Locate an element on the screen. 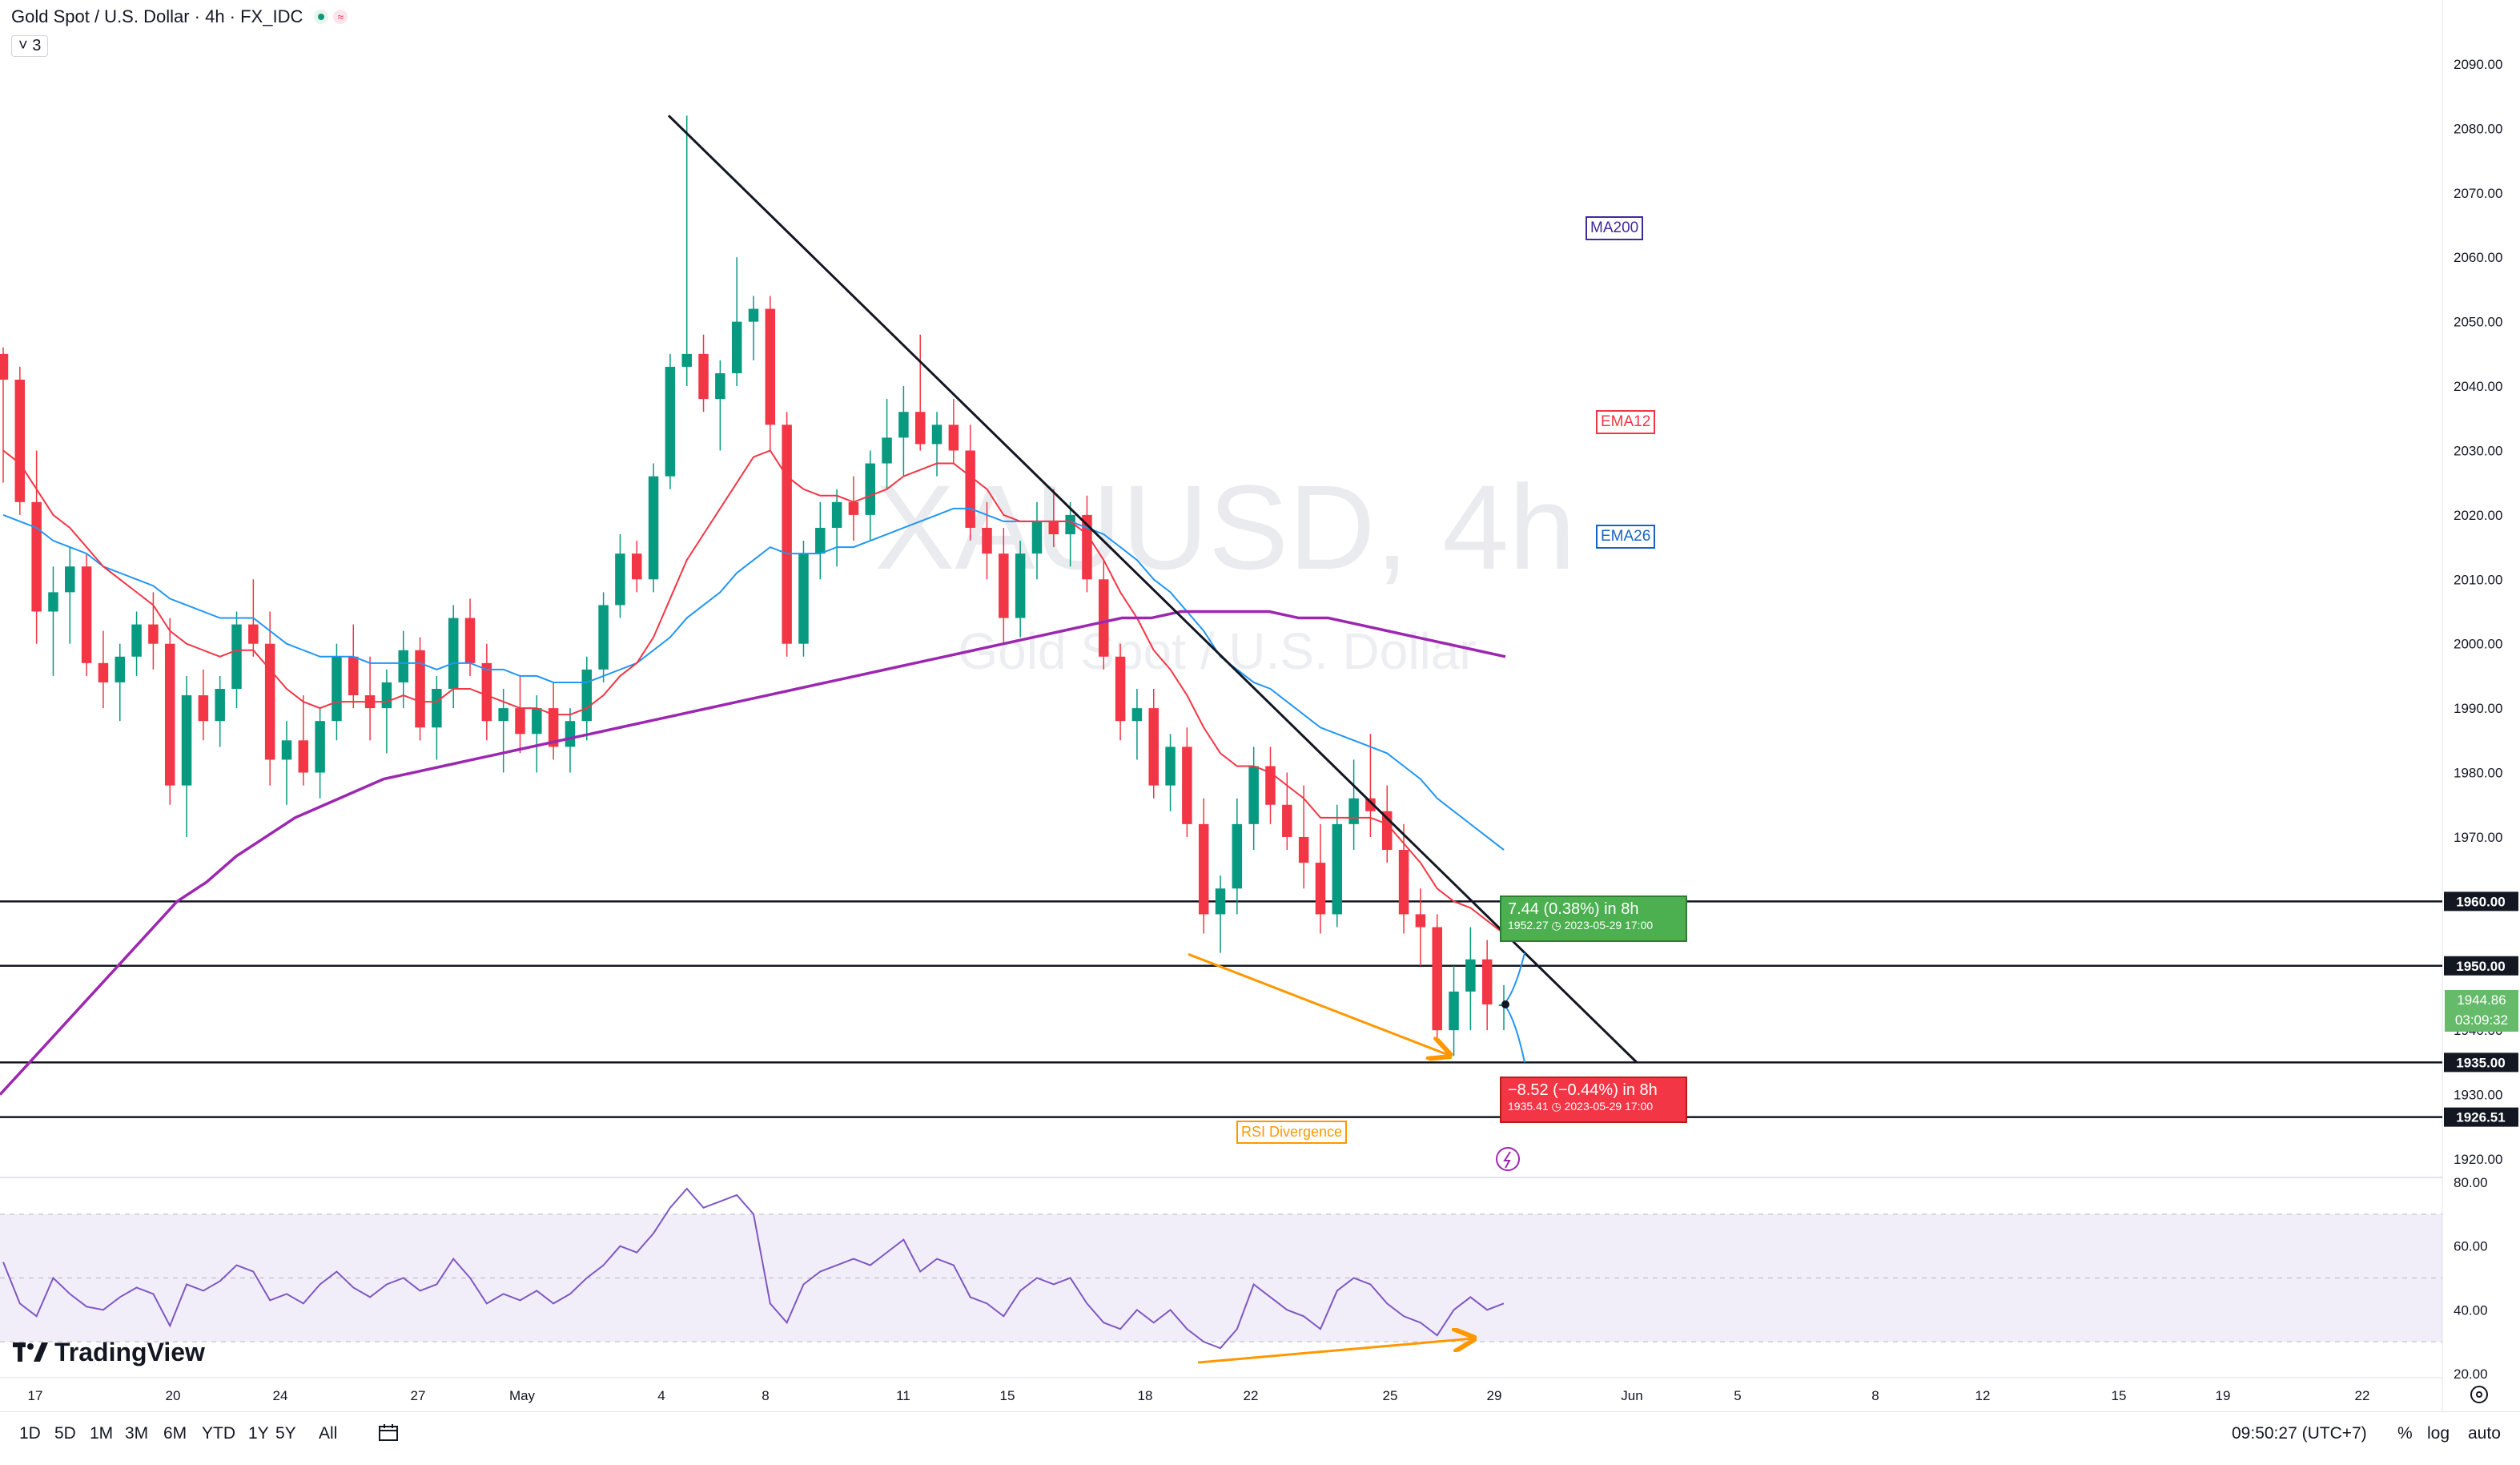 The width and height of the screenshot is (2520, 1465). rsi-tick-label: 20.00 is located at coordinates (2471, 1374).